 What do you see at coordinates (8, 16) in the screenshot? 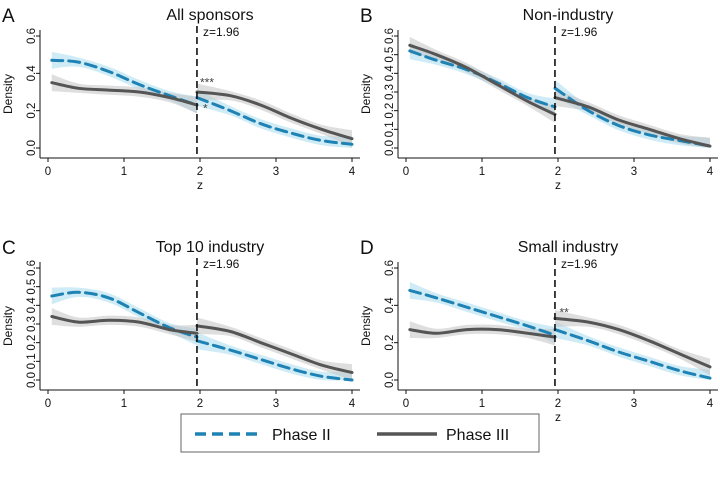
I see `panel-letter: A` at bounding box center [8, 16].